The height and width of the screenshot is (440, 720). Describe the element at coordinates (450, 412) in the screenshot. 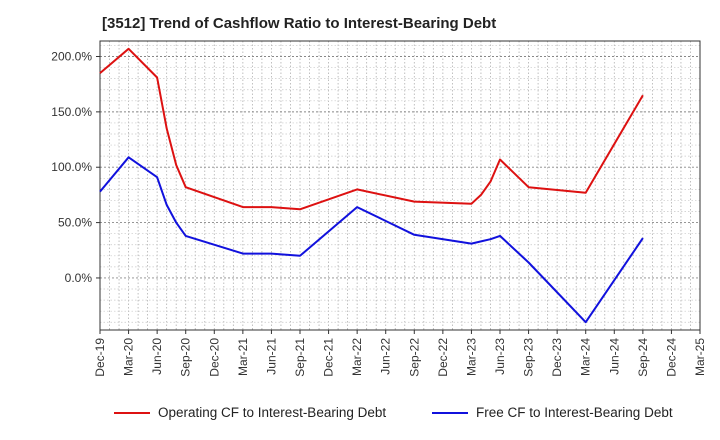

I see `legend-swatch-free-cf` at that location.